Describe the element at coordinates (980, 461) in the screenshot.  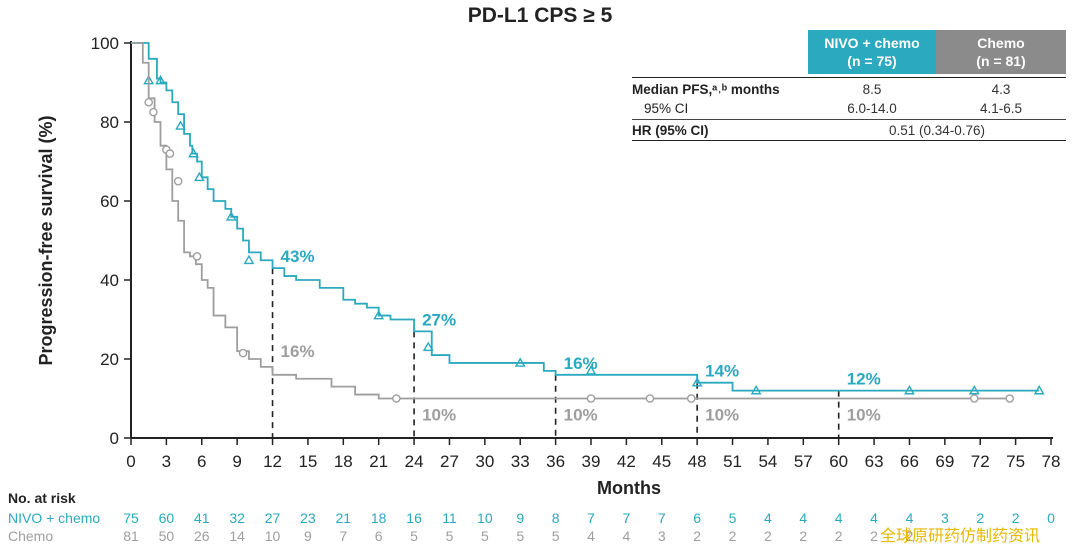
I see `x-tick-label: 72` at that location.